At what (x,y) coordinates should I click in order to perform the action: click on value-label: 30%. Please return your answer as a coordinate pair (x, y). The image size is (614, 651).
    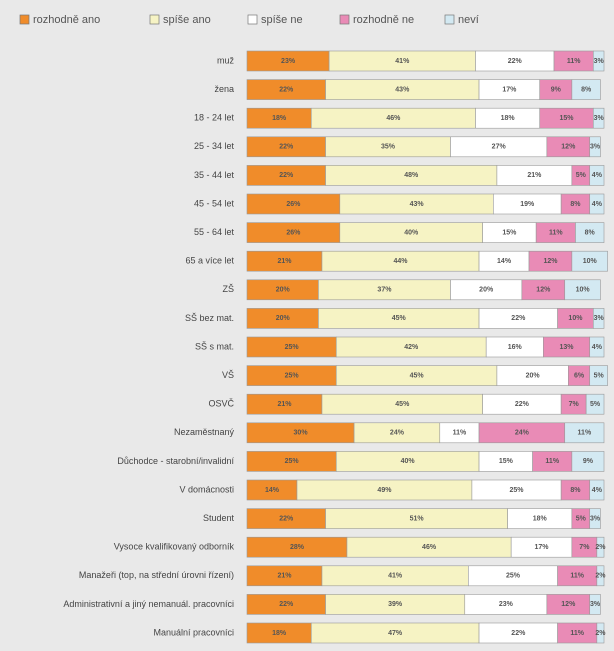
    Looking at the image, I should click on (301, 433).